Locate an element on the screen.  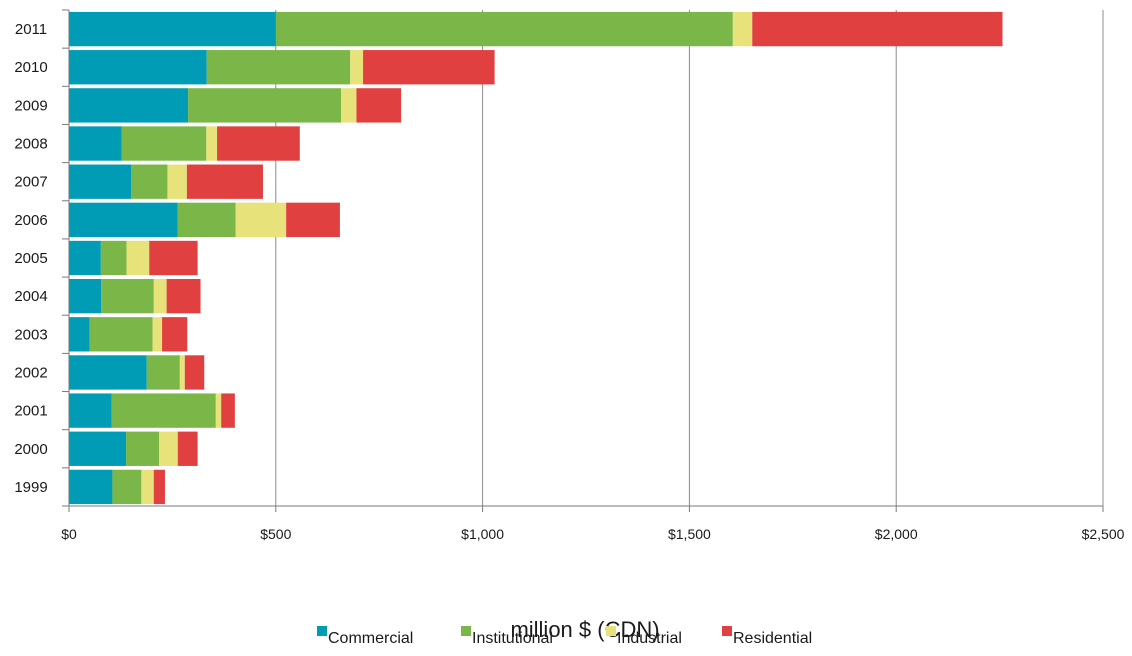
bar-residential-2005 is located at coordinates (173, 258).